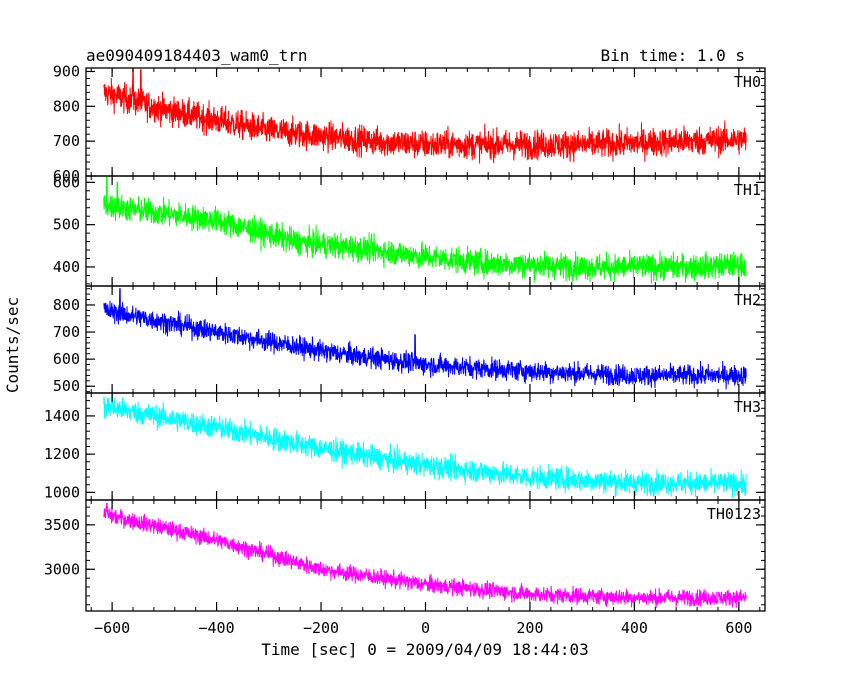  I want to click on panel-label-th1: TH1, so click(747, 190).